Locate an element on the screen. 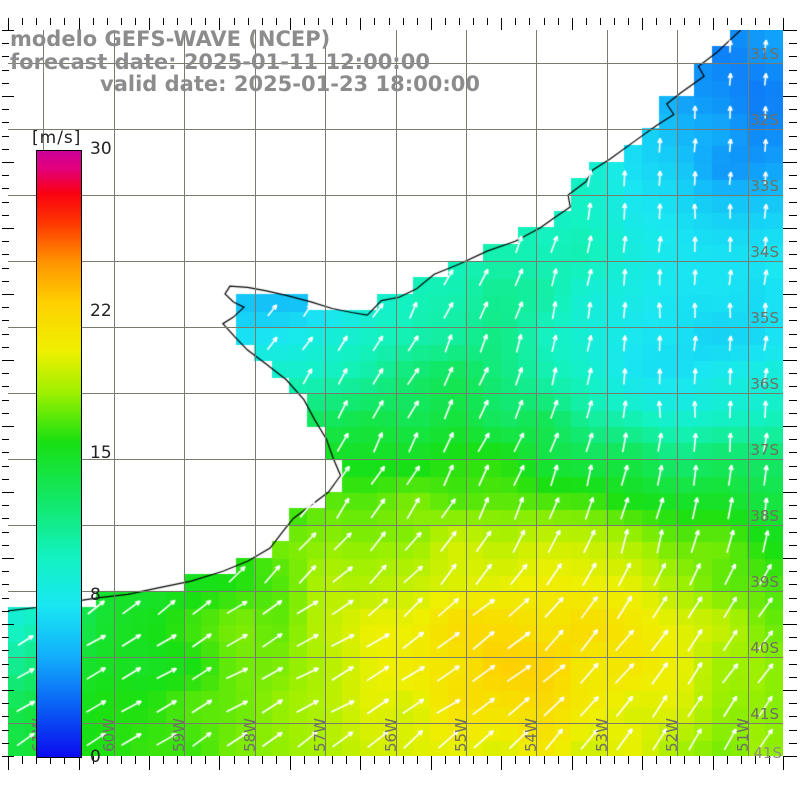  corner-latitude-note: 41S is located at coordinates (767, 753).